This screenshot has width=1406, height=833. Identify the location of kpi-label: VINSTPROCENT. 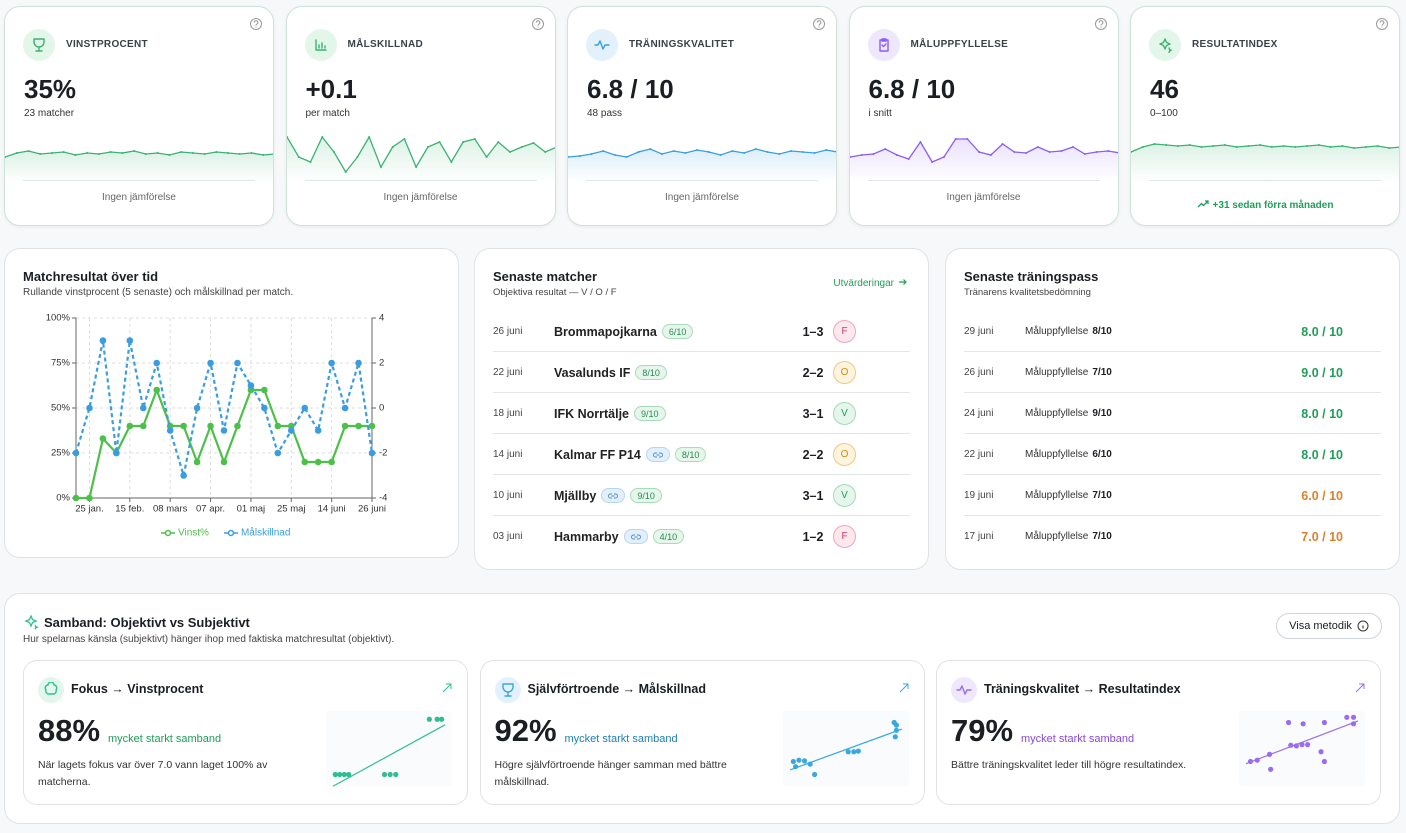
(107, 44).